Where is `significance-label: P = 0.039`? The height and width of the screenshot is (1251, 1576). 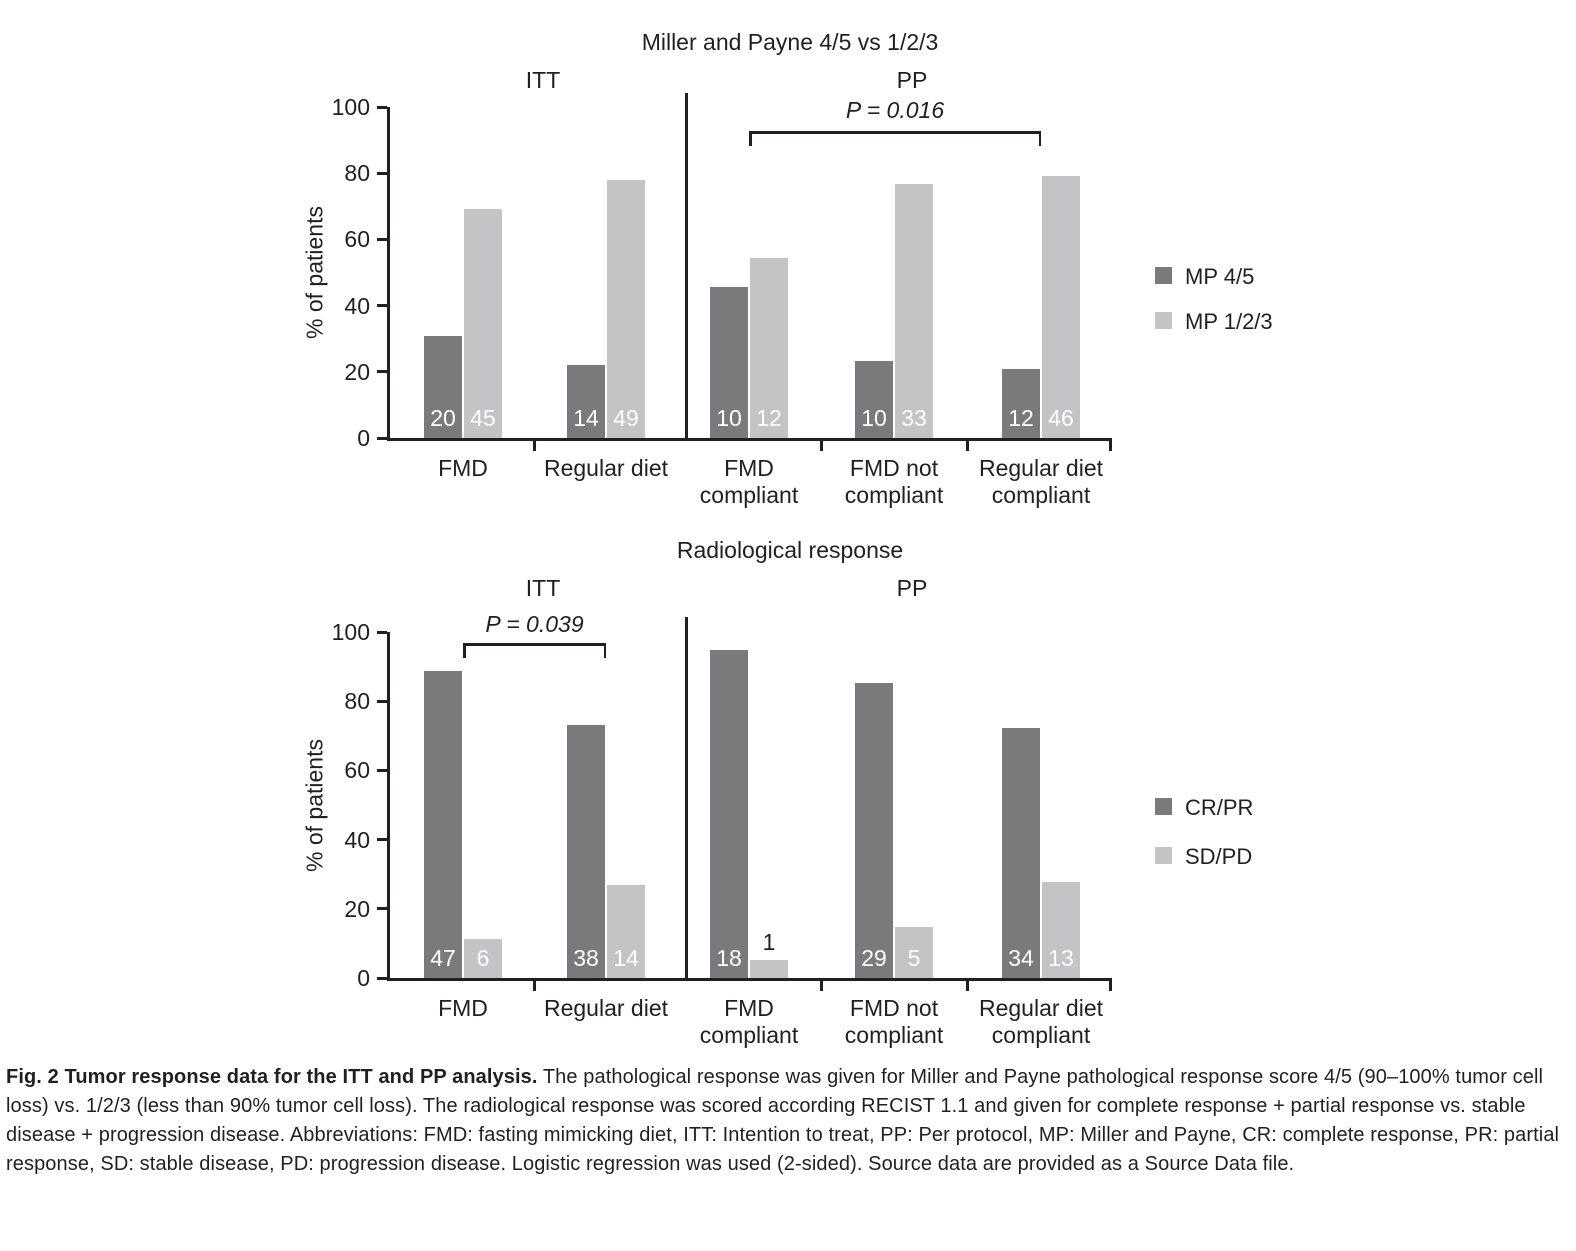
significance-label: P = 0.039 is located at coordinates (534, 624).